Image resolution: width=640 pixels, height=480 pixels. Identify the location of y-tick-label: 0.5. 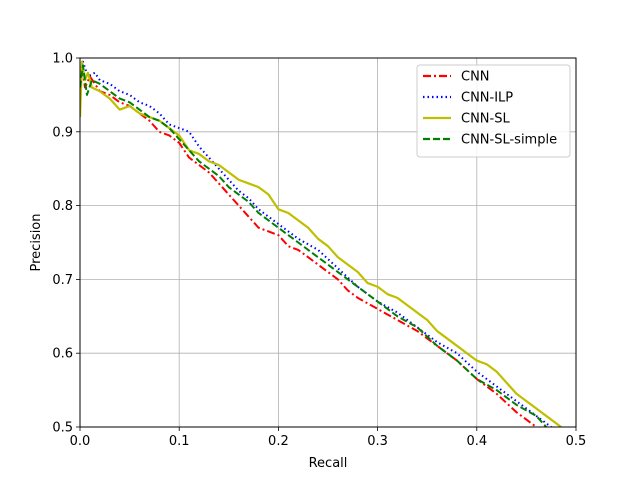
(62, 428).